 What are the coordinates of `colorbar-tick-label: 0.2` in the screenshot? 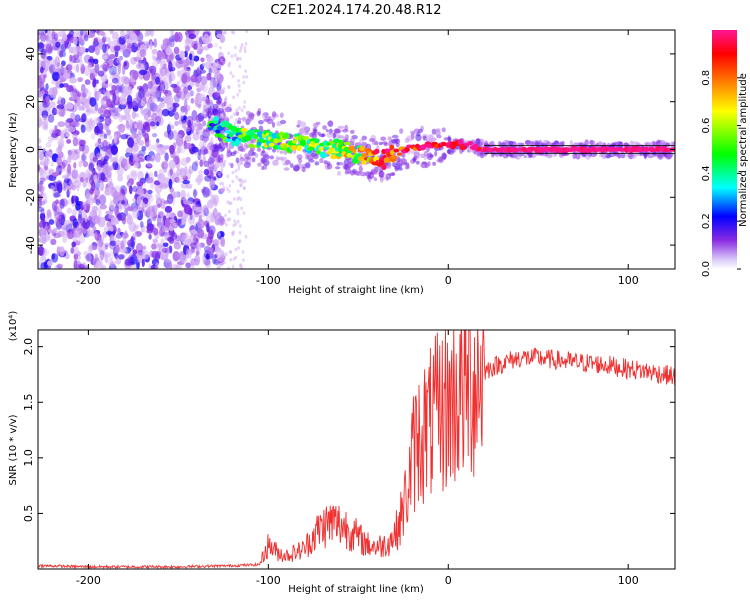 It's located at (706, 221).